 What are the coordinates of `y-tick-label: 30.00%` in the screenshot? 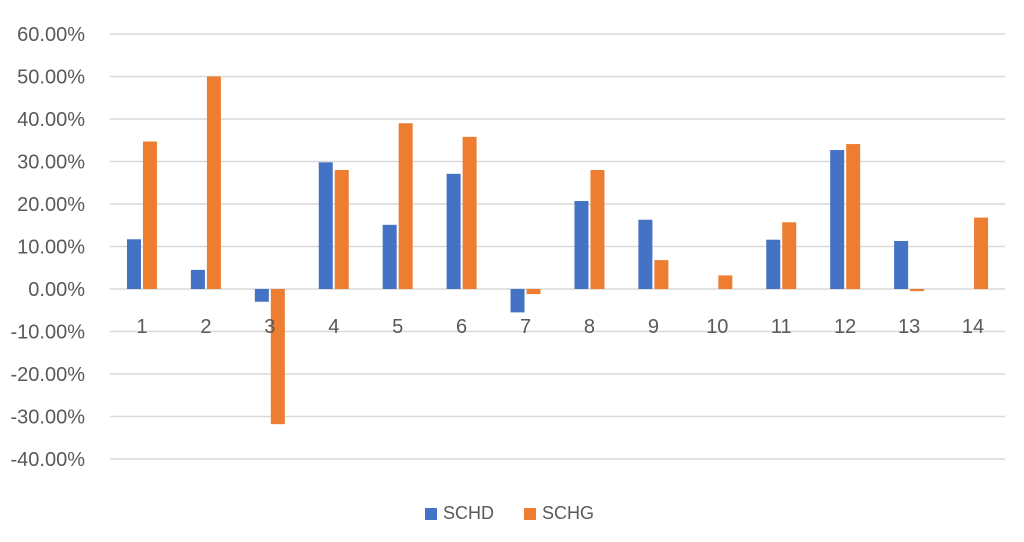 It's located at (51, 163).